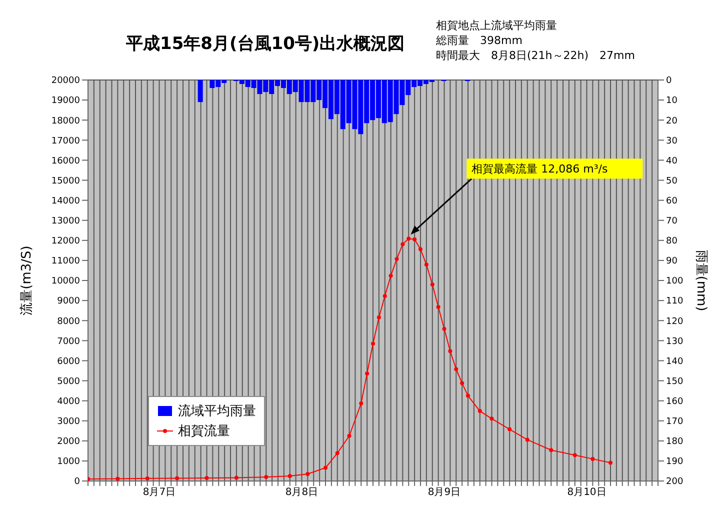 This screenshot has height=523, width=717. I want to click on legend-label: 流域平均雨量, so click(217, 411).